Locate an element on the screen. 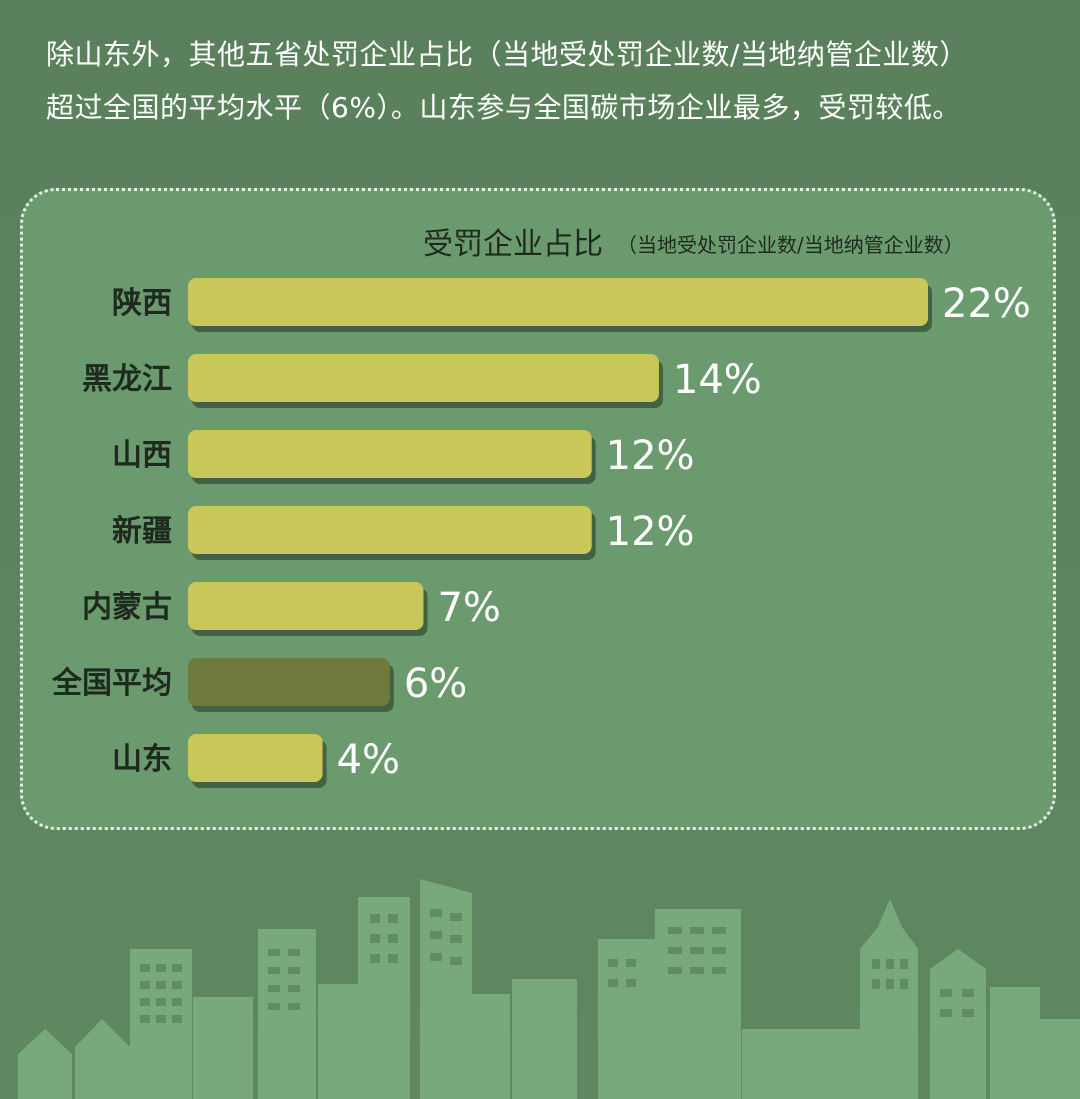  category-label: 山东 is located at coordinates (142, 759).